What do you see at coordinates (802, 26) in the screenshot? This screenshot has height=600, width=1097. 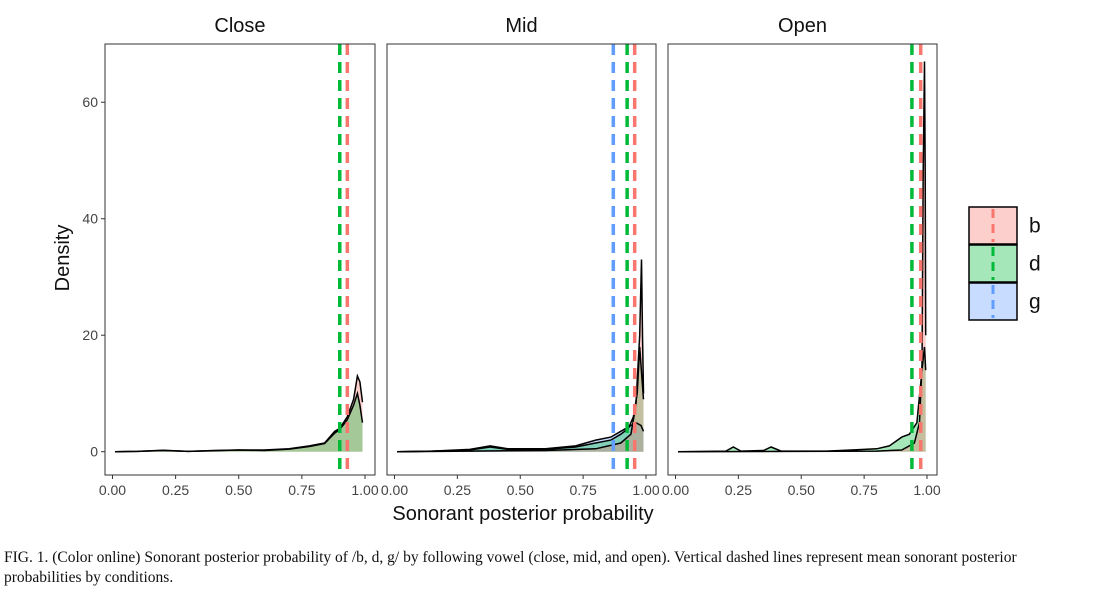 I see `facet-title: Open` at bounding box center [802, 26].